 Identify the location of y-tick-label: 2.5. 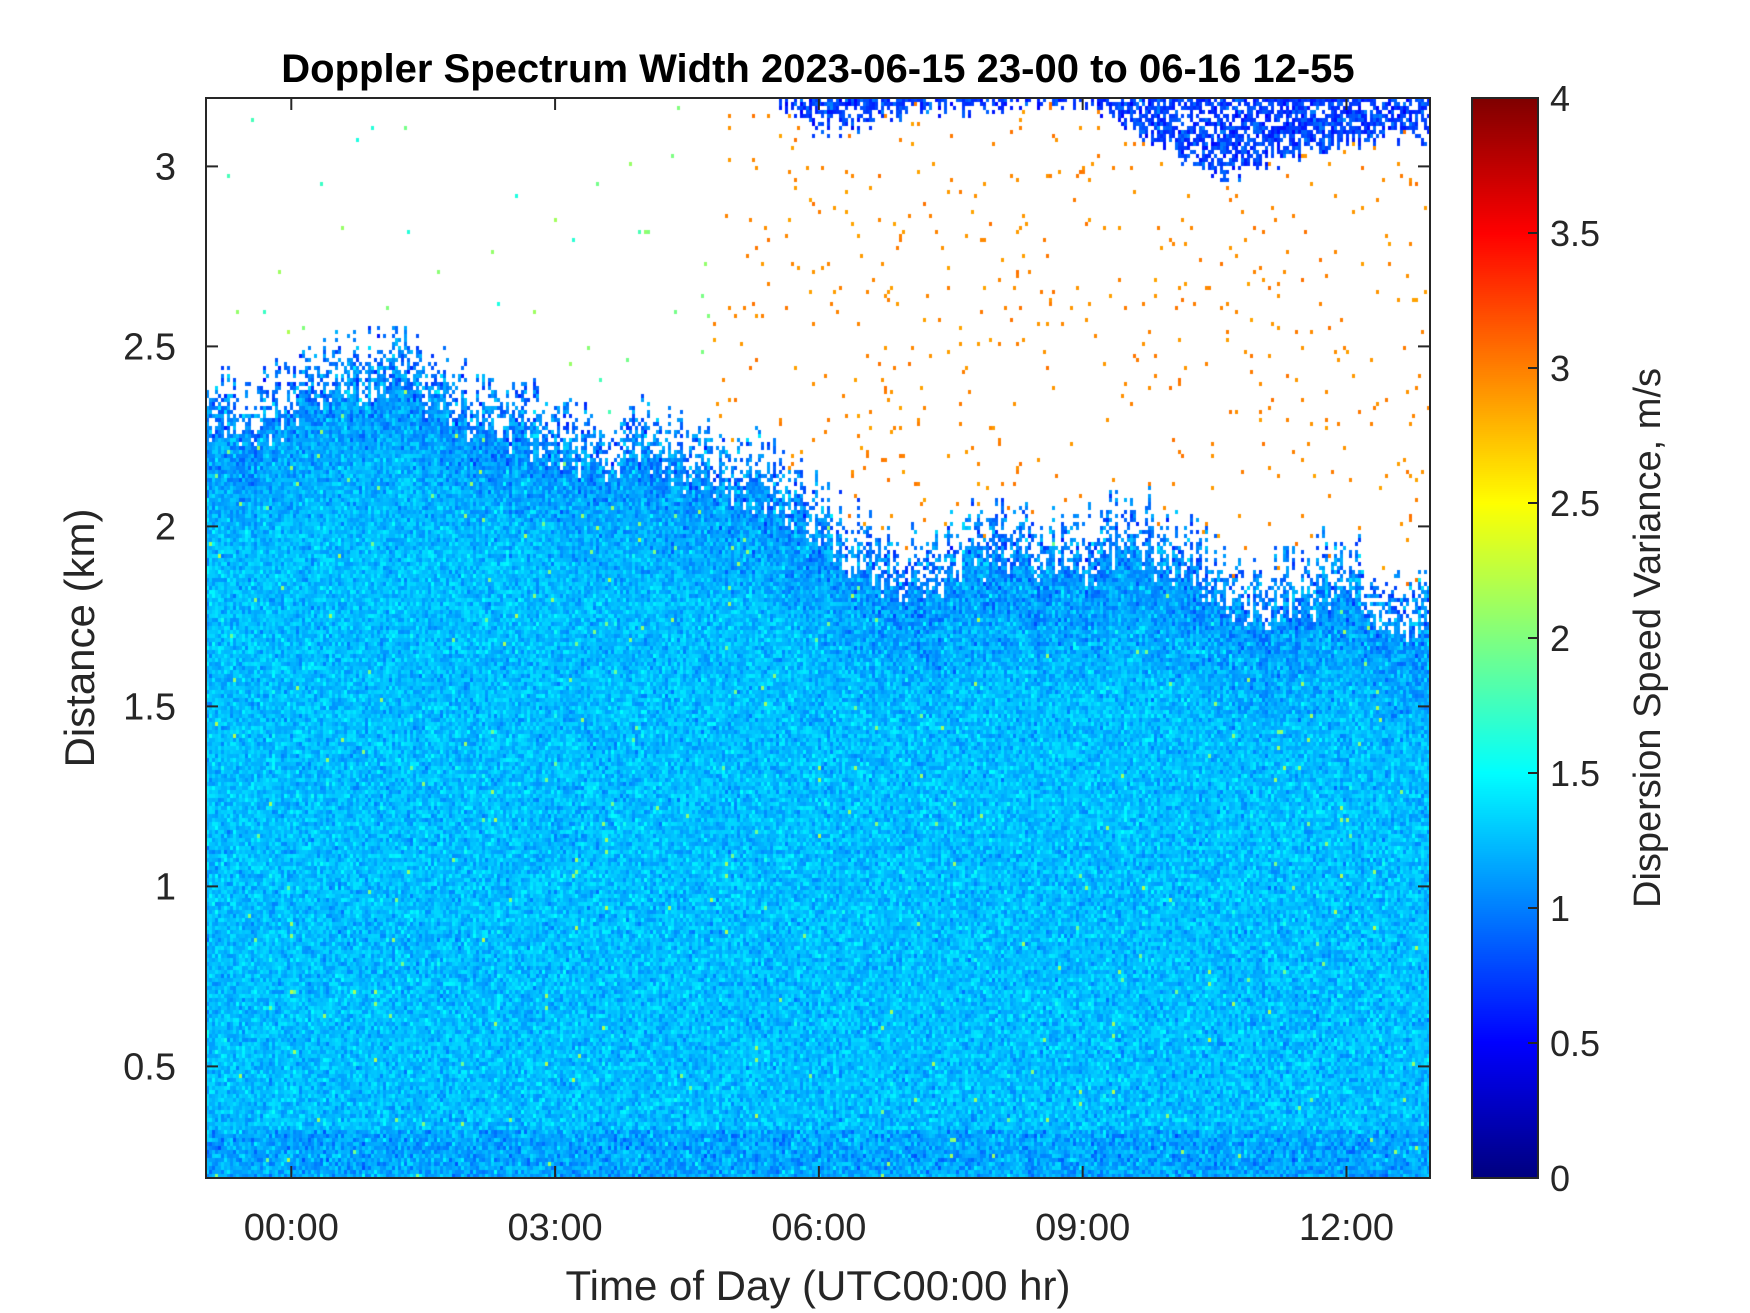
(149, 347).